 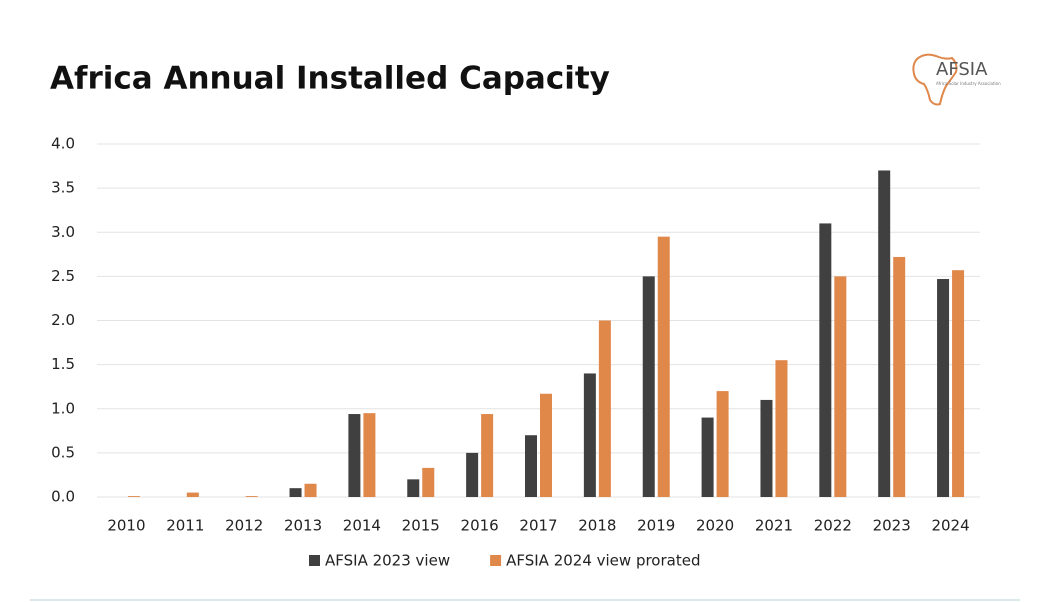 What do you see at coordinates (421, 526) in the screenshot?
I see `x-tick-label: 2015` at bounding box center [421, 526].